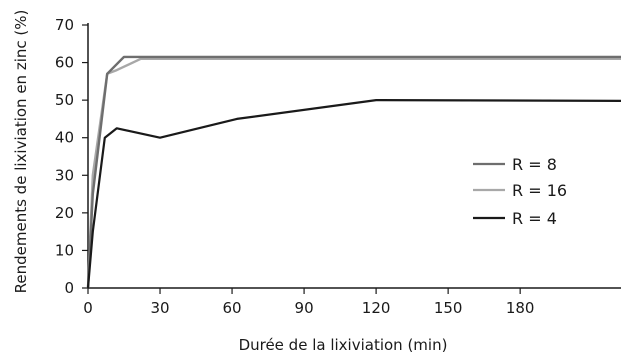 This screenshot has height=358, width=627. What do you see at coordinates (21, 152) in the screenshot?
I see `y-axis-title: Rendements de lixiviation en zinc (%)` at bounding box center [21, 152].